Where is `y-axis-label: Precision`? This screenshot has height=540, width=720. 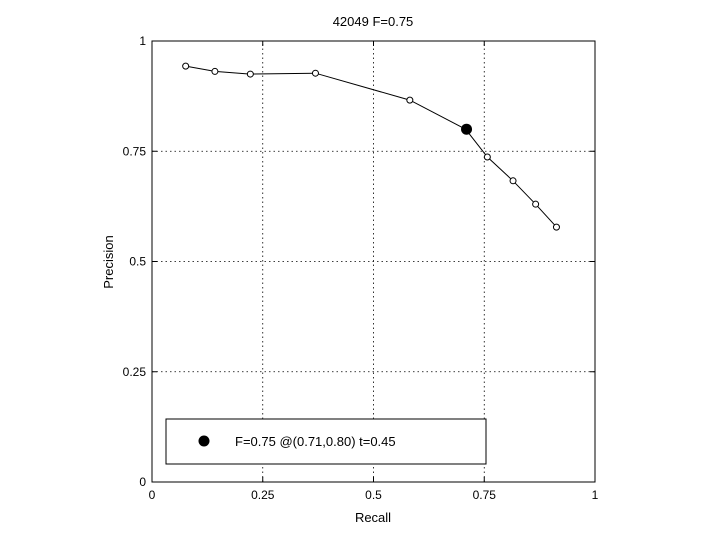
y-axis-label: Precision is located at coordinates (108, 261).